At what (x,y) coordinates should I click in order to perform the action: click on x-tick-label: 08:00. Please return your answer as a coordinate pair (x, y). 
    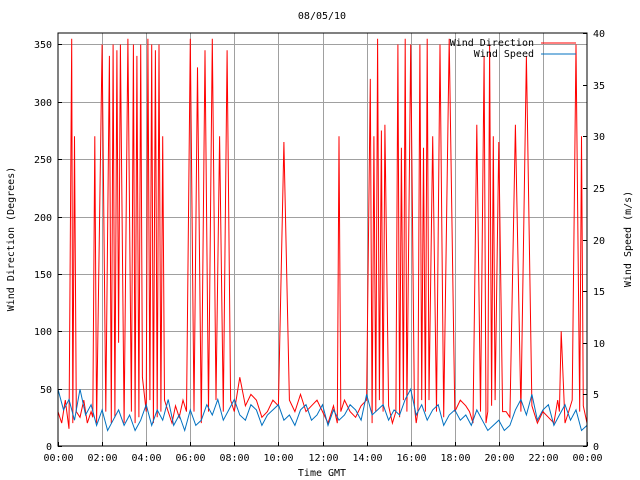
    Looking at the image, I should click on (234, 458).